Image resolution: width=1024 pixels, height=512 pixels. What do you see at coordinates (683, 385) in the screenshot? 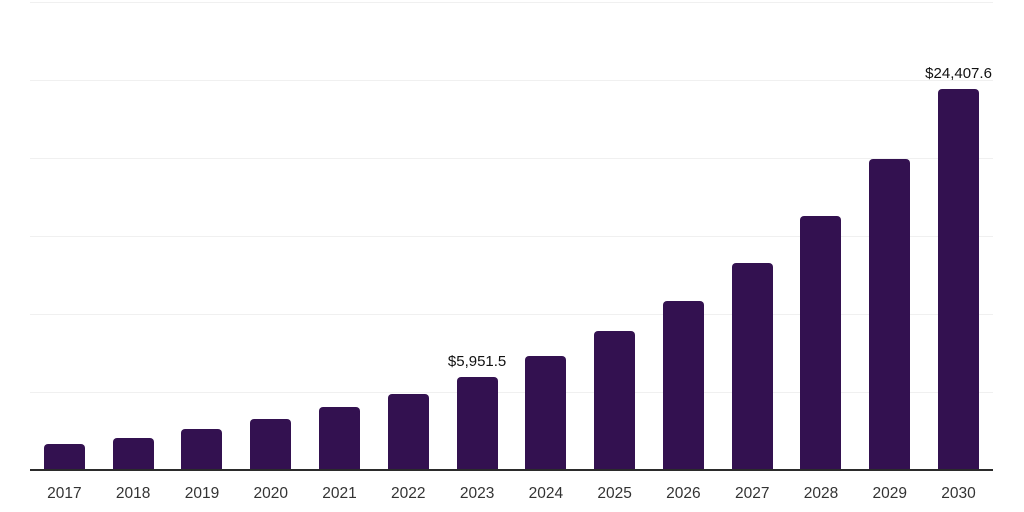
I see `bar-2026` at bounding box center [683, 385].